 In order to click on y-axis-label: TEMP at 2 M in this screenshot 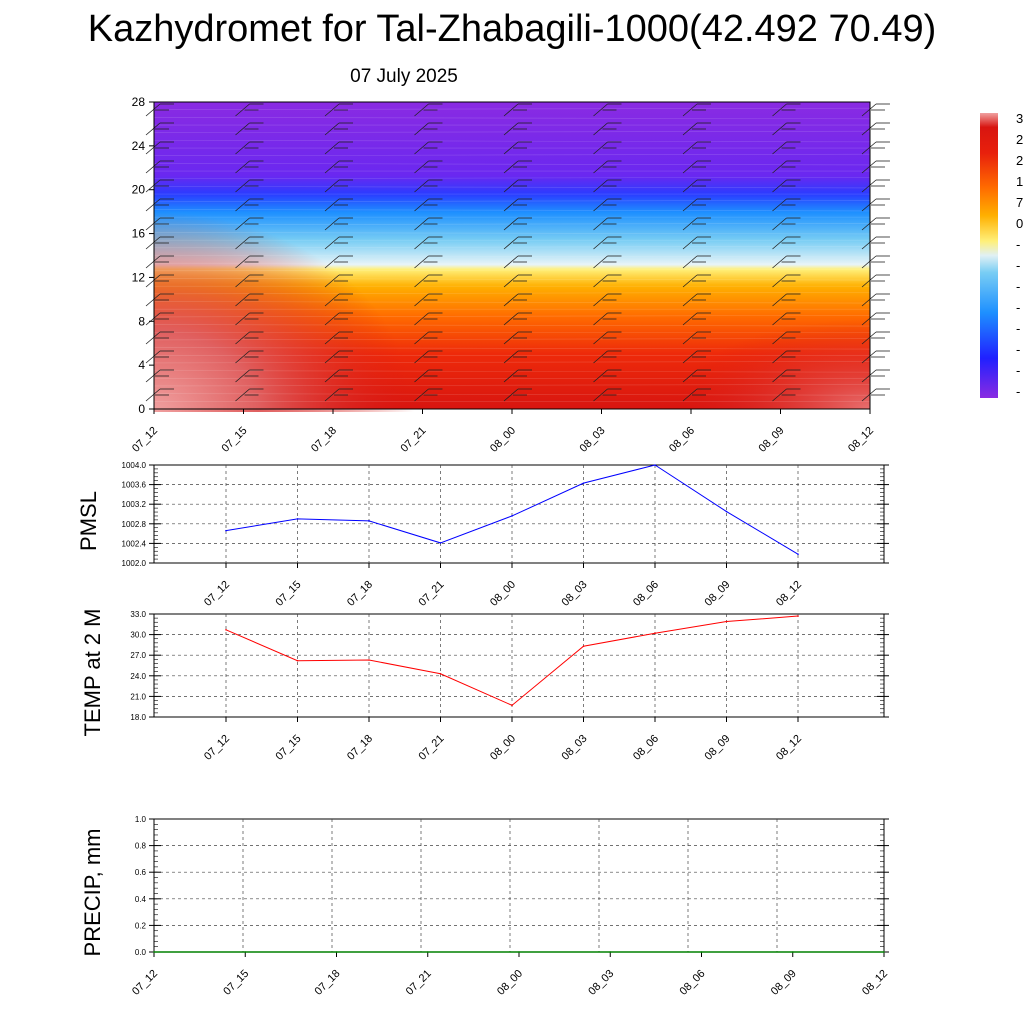, I will do `click(92, 673)`.